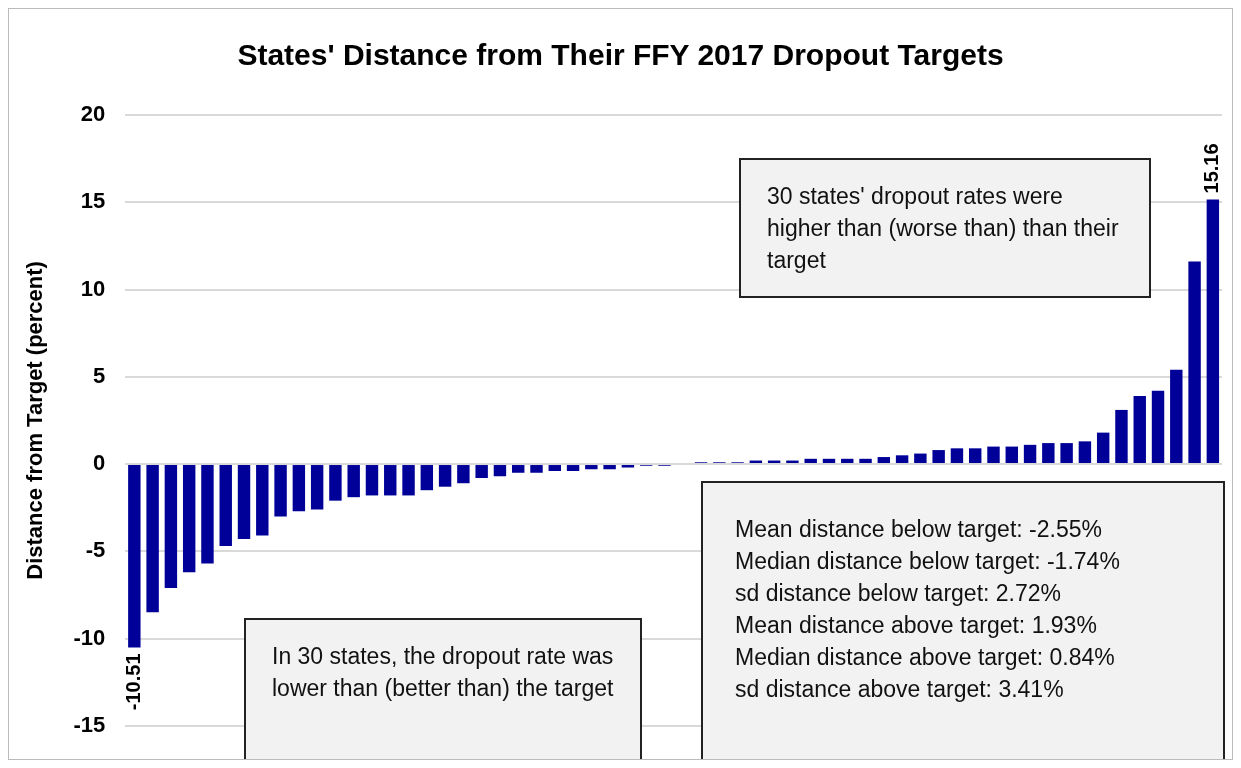 This screenshot has height=768, width=1241. Describe the element at coordinates (925, 657) in the screenshot. I see `annotation: Median distance above target: 0.84%` at that location.